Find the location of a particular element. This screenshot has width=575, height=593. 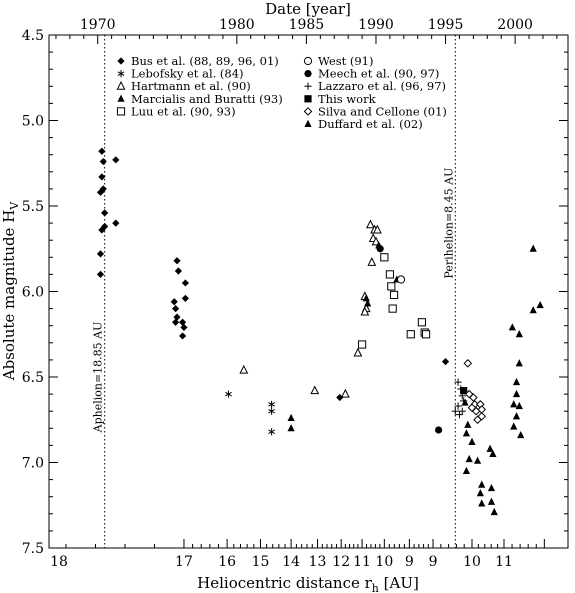

bottom-tick-label: 14 is located at coordinates (291, 562).